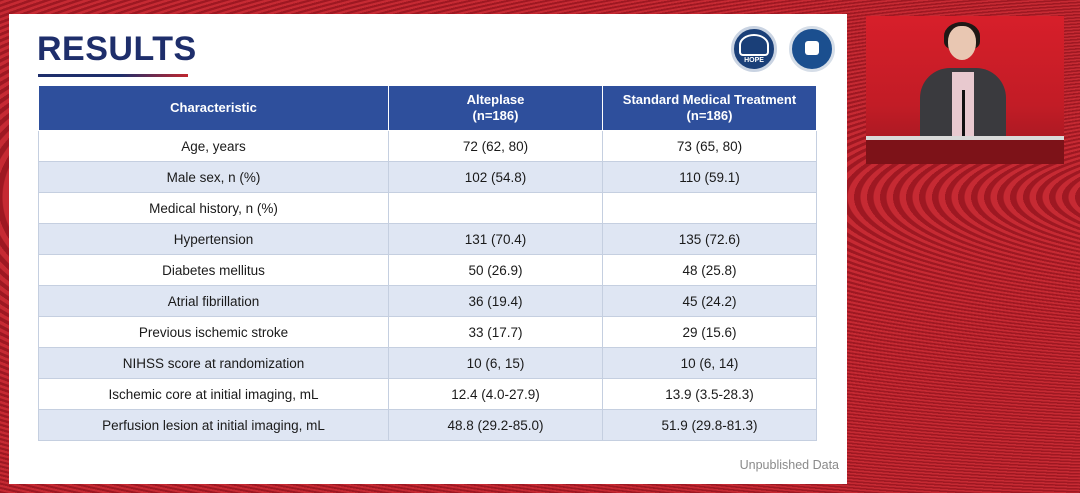  Describe the element at coordinates (213, 394) in the screenshot. I see `row-characteristic: Ischemic core at initial imaging, mL` at that location.